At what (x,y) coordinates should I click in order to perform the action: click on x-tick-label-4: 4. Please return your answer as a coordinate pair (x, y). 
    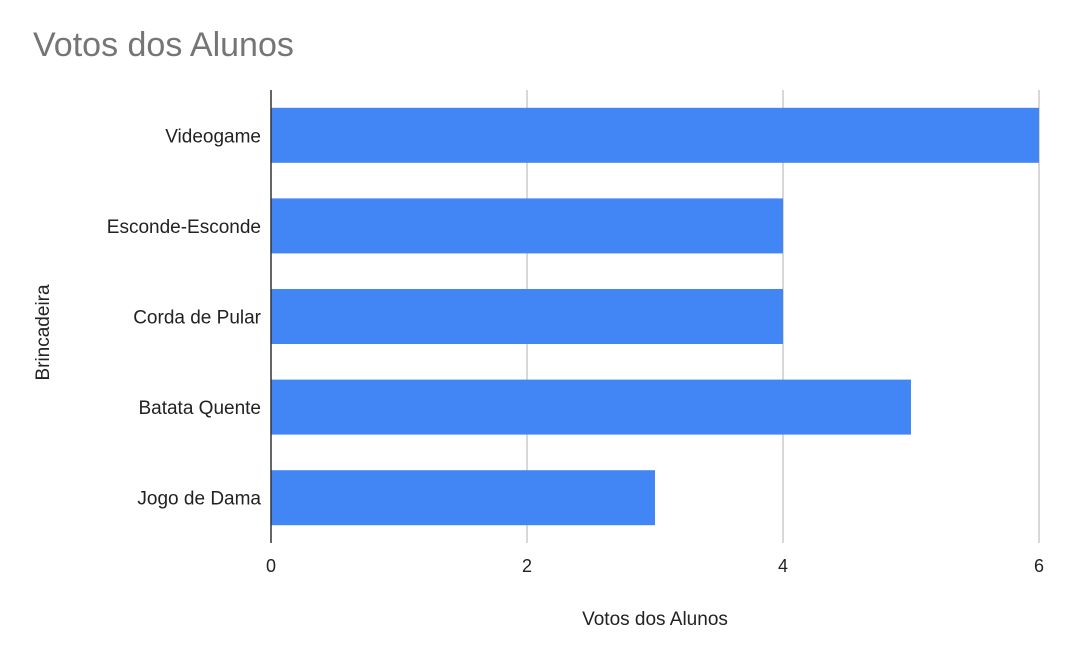
    Looking at the image, I should click on (783, 566).